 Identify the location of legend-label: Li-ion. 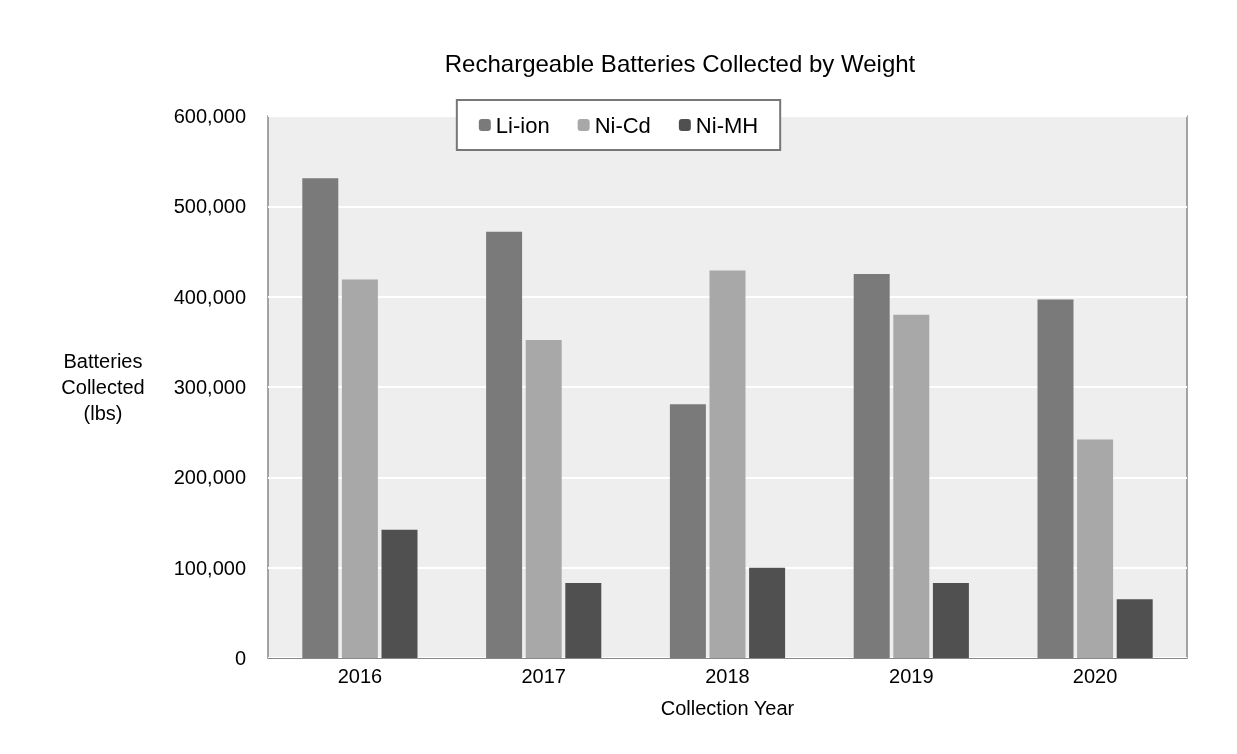
(522, 125).